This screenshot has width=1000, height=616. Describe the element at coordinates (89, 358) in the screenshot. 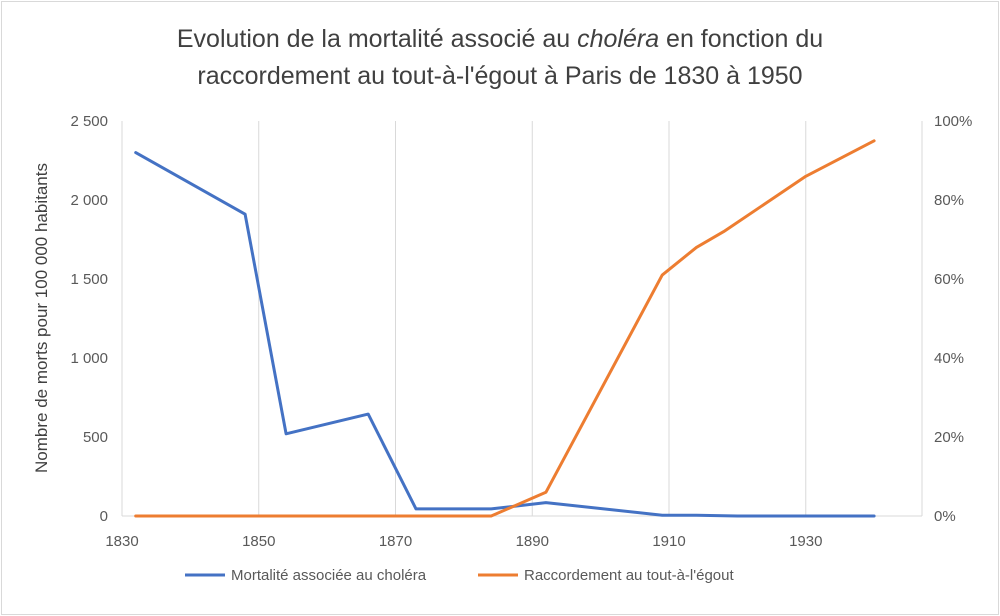

I see `y-tick-label: 1 000` at that location.